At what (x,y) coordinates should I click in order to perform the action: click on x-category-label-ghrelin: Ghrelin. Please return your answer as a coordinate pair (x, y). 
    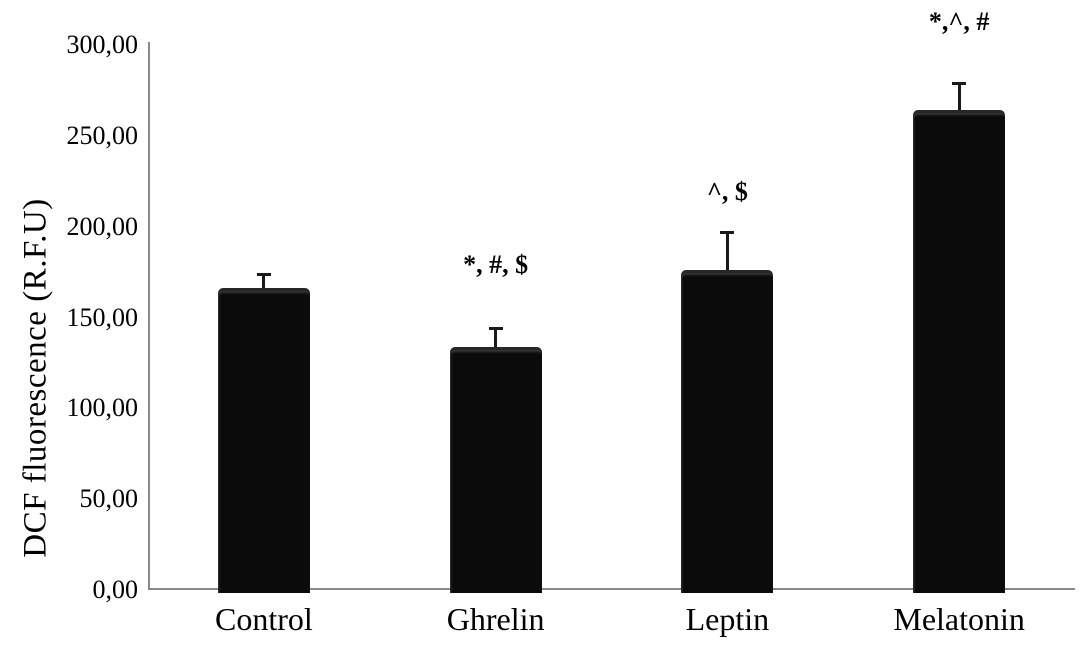
    Looking at the image, I should click on (495, 619).